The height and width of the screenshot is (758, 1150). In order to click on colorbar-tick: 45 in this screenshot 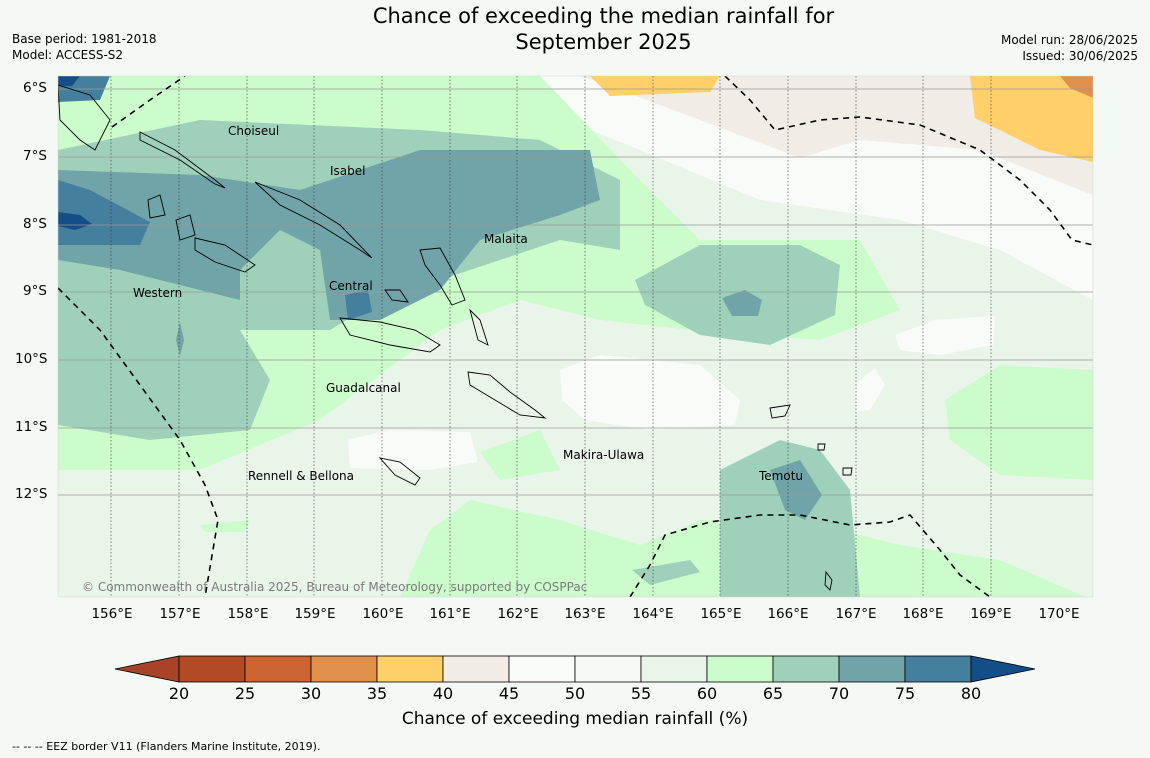, I will do `click(509, 693)`.